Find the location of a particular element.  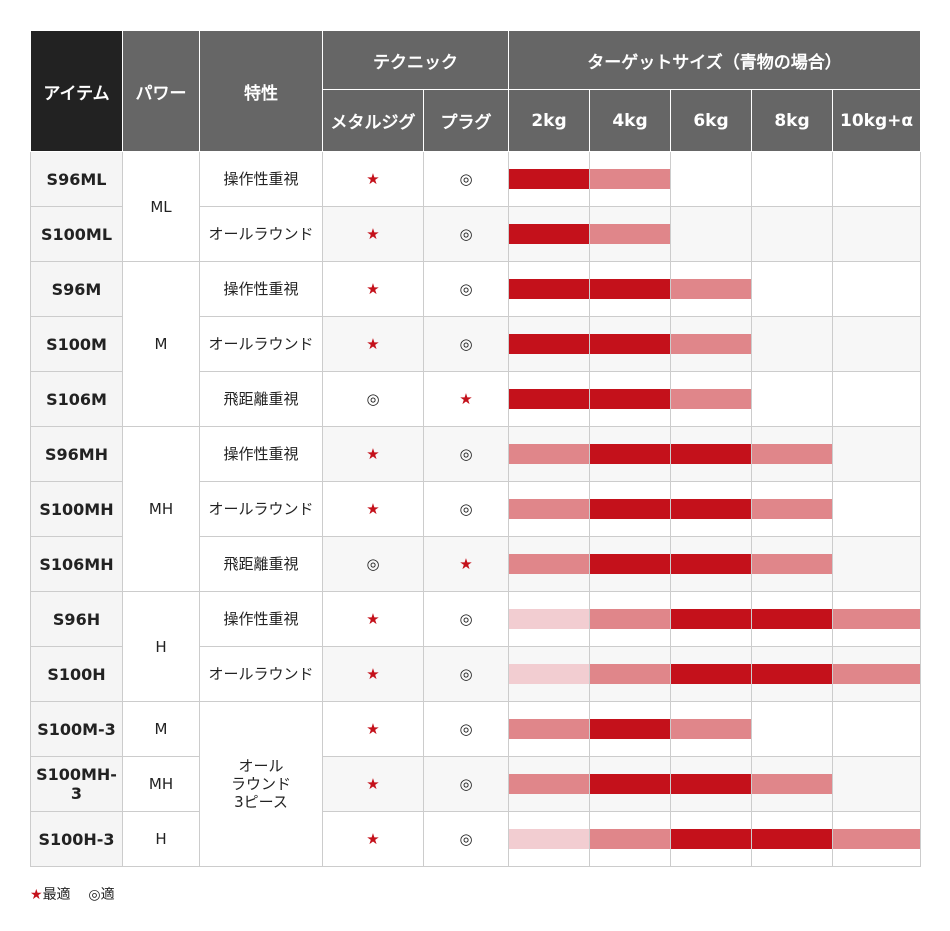

item-name: S100H-3 is located at coordinates (76, 839).